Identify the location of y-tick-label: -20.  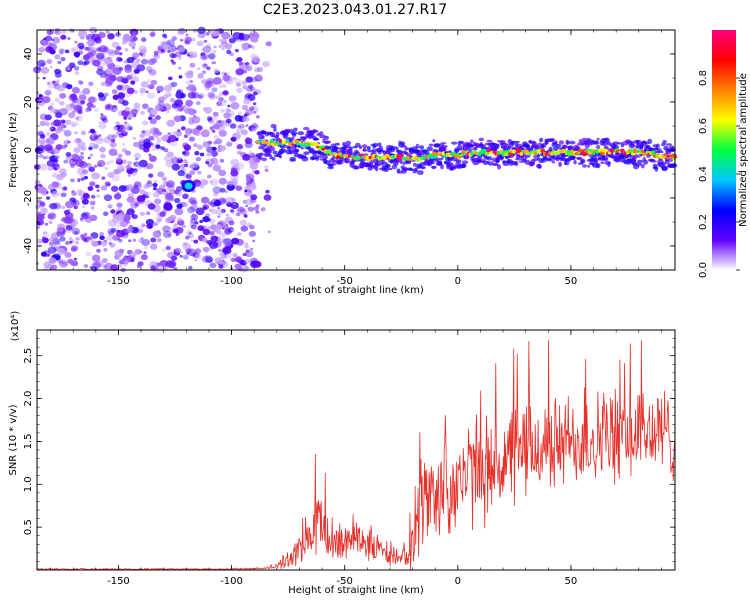
(28, 198).